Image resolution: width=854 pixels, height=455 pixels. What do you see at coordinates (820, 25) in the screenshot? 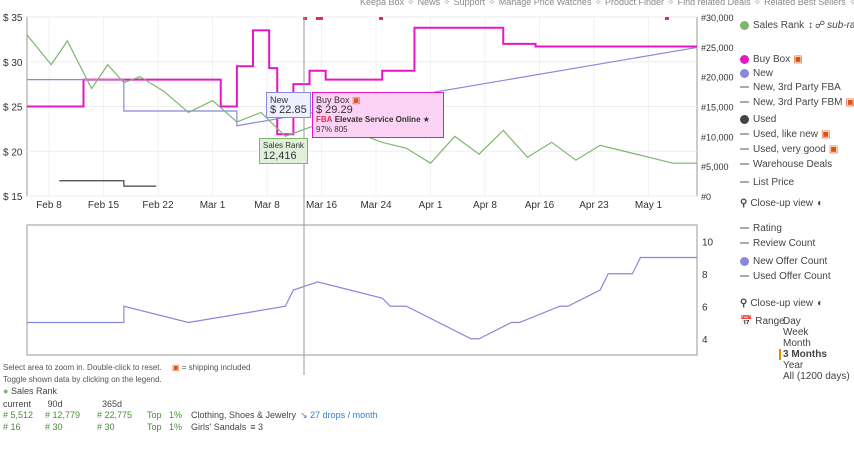
I see `hierarchy-icon: ☍` at bounding box center [820, 25].